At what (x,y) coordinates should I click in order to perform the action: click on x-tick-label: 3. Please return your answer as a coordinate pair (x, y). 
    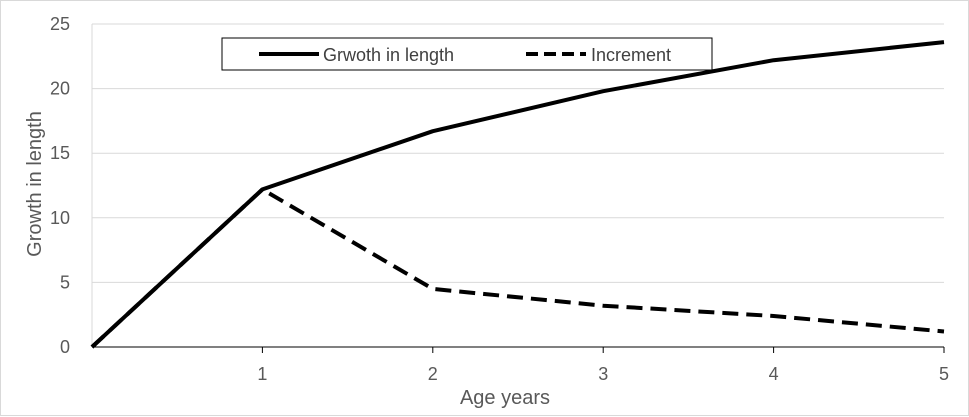
    Looking at the image, I should click on (603, 374).